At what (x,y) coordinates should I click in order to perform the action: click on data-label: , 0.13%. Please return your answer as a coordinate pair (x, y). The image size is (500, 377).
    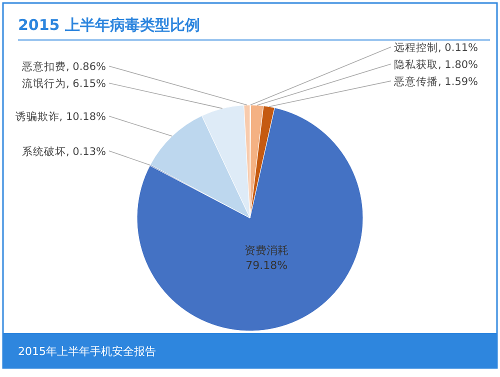
    Looking at the image, I should click on (86, 152).